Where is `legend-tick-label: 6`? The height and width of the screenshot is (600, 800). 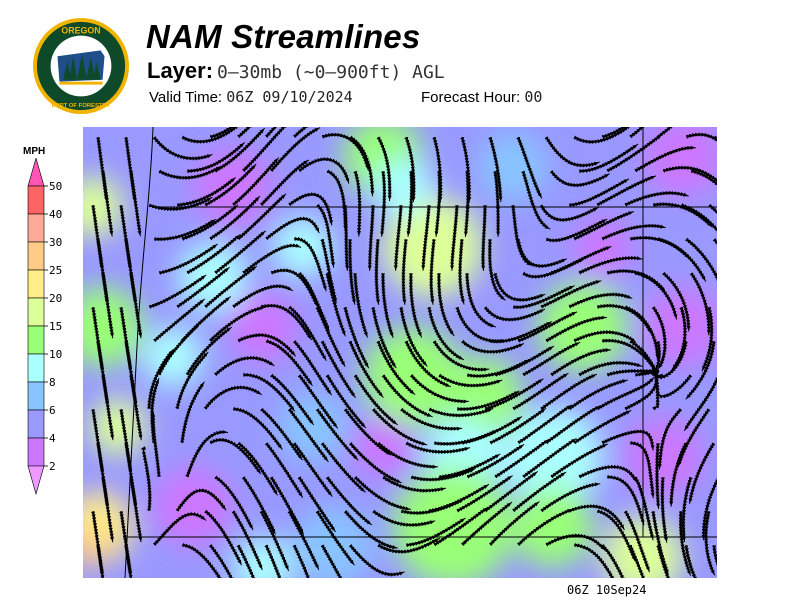 legend-tick-label: 6 is located at coordinates (52, 410).